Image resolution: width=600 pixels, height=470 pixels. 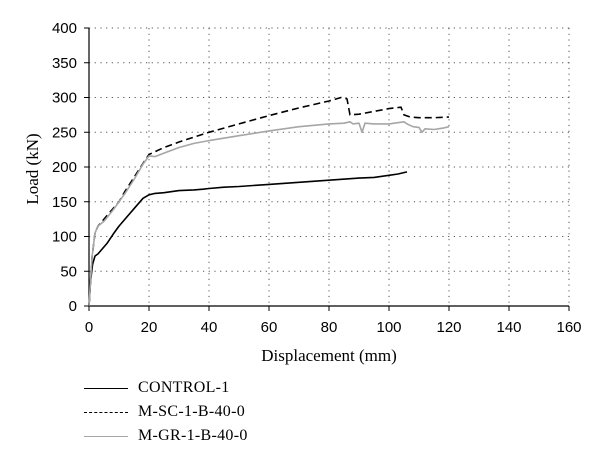 I want to click on y-tick-label: 150, so click(x=64, y=202).